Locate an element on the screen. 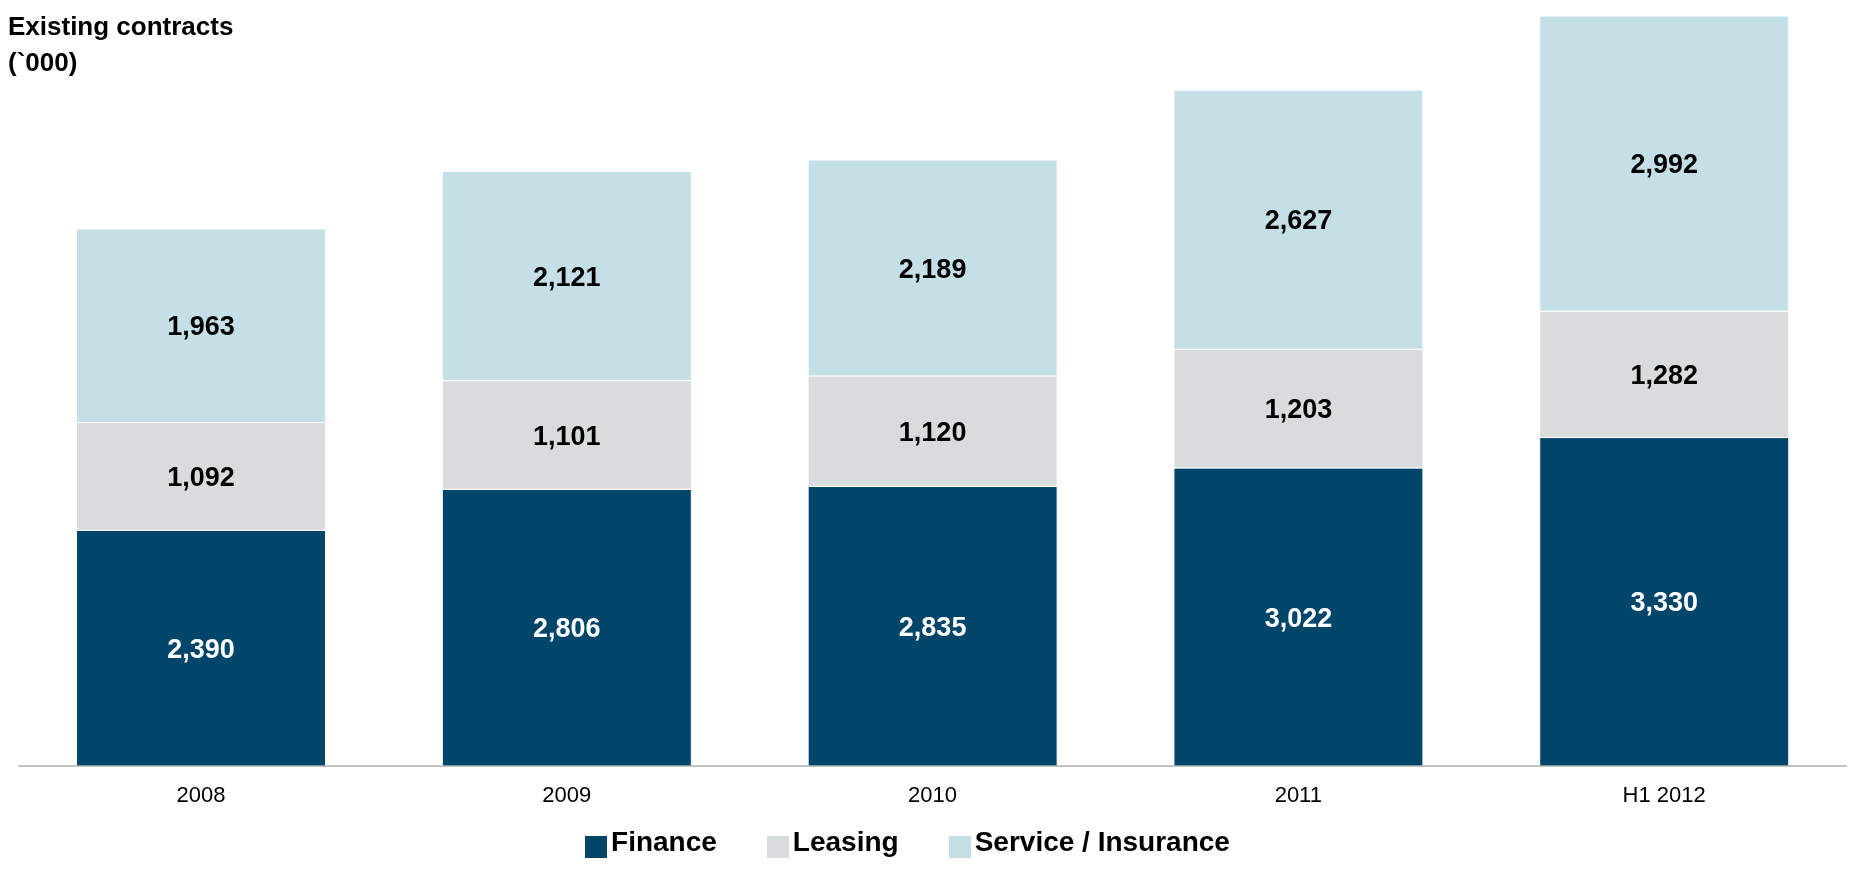 The image size is (1875, 876). data-label: 1,092 is located at coordinates (201, 477).